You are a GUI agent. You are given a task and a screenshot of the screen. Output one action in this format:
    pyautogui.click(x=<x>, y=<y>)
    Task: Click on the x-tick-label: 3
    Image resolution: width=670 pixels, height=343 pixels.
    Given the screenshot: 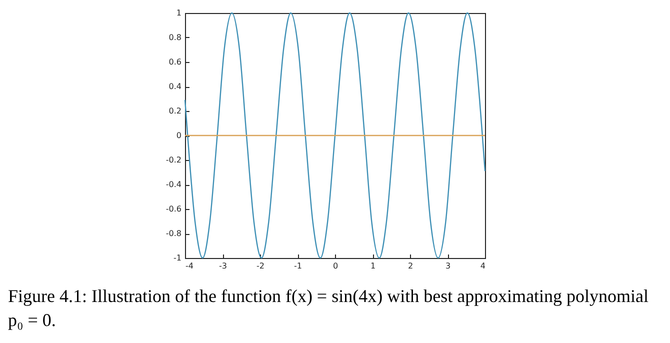 What is the action you would take?
    pyautogui.click(x=448, y=266)
    